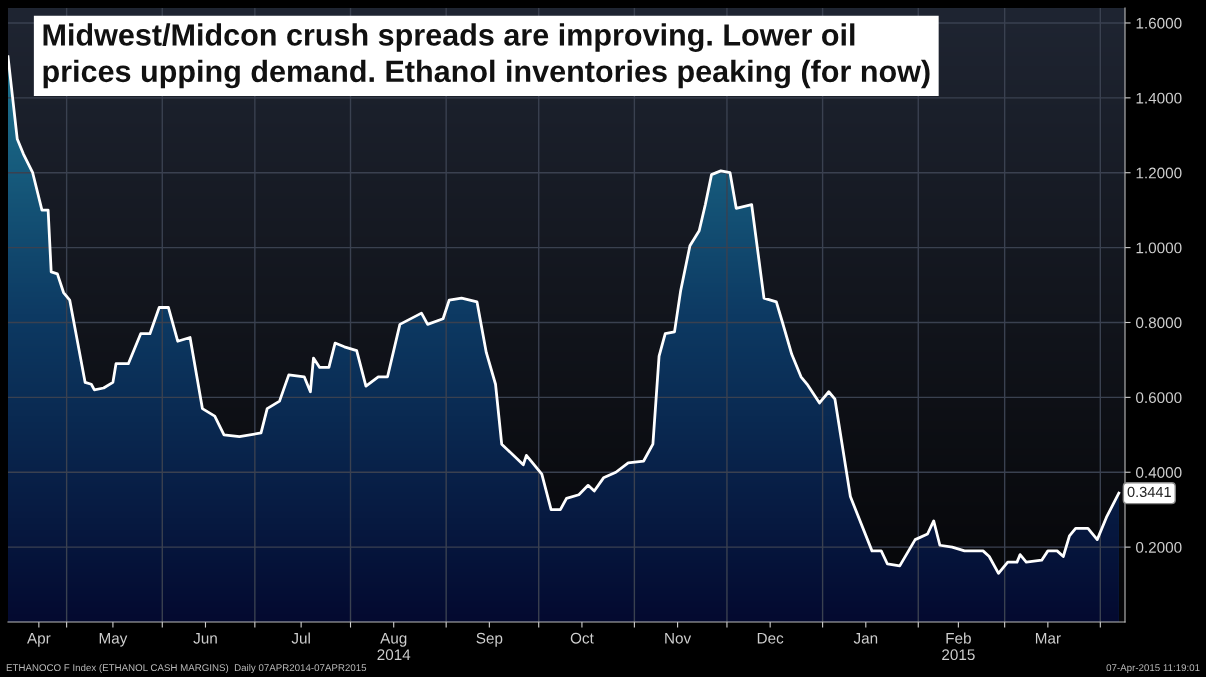 Image resolution: width=1206 pixels, height=677 pixels. I want to click on x-tick-label: Dec, so click(770, 638).